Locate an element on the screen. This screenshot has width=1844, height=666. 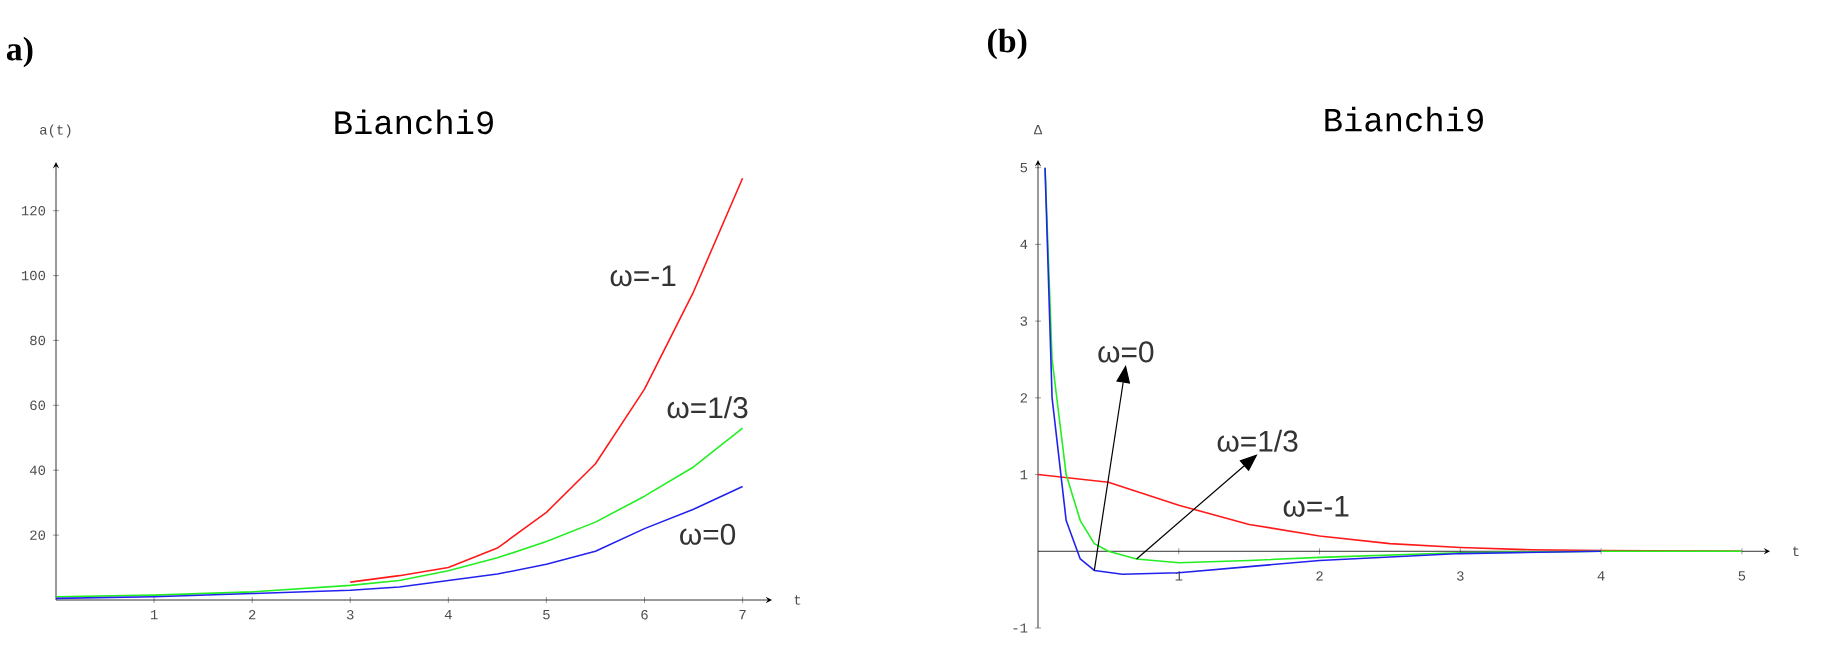
text: a) is located at coordinates (19, 52).